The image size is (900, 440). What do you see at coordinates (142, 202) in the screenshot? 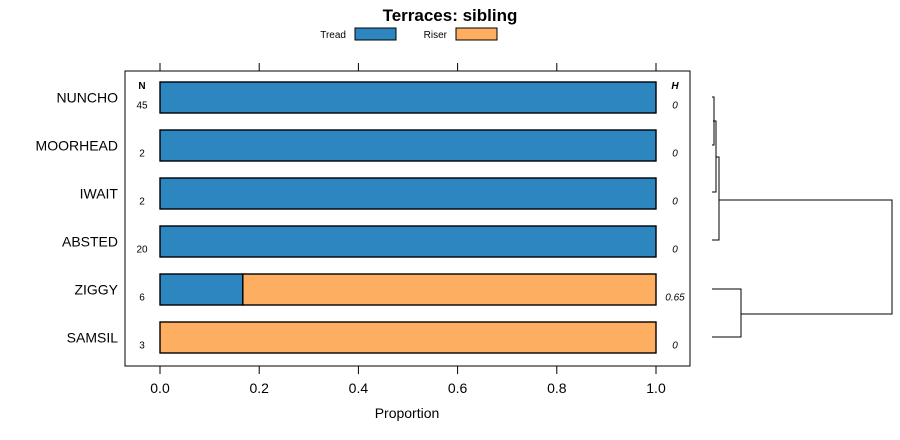
I see `n-value-iwait: 2` at bounding box center [142, 202].